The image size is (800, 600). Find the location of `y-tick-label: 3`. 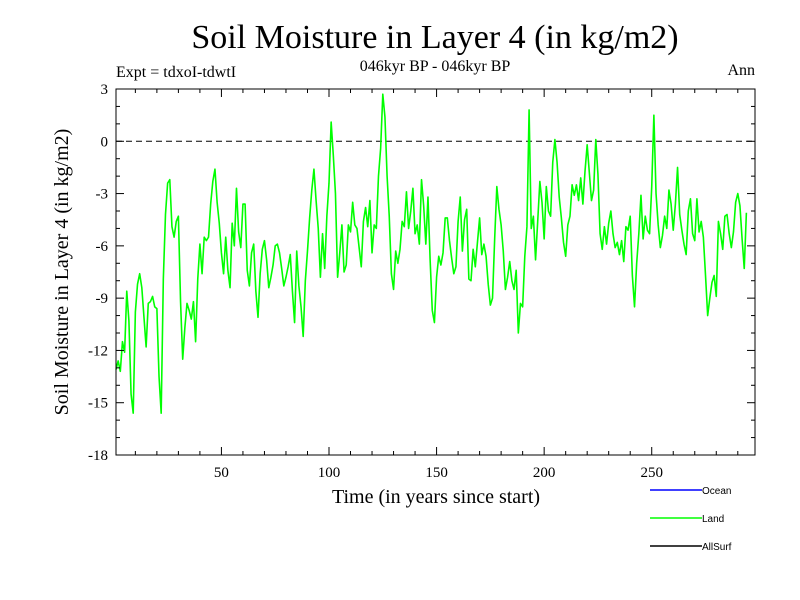

y-tick-label: 3 is located at coordinates (105, 90).